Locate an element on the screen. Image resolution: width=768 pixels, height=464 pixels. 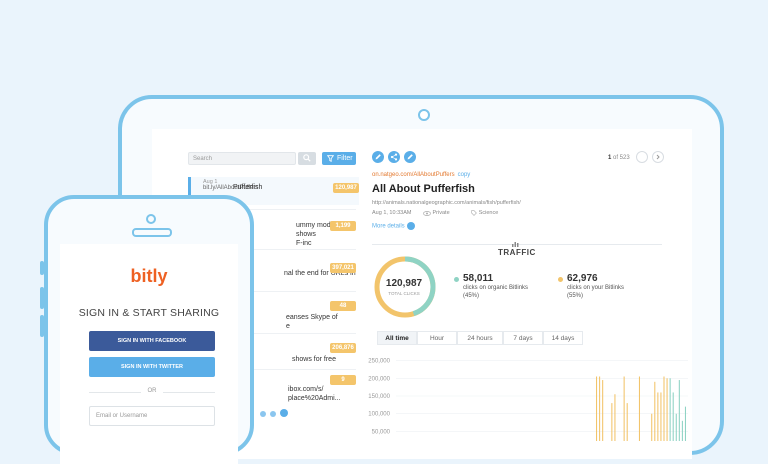
pager-current: 1 is located at coordinates (610, 158).